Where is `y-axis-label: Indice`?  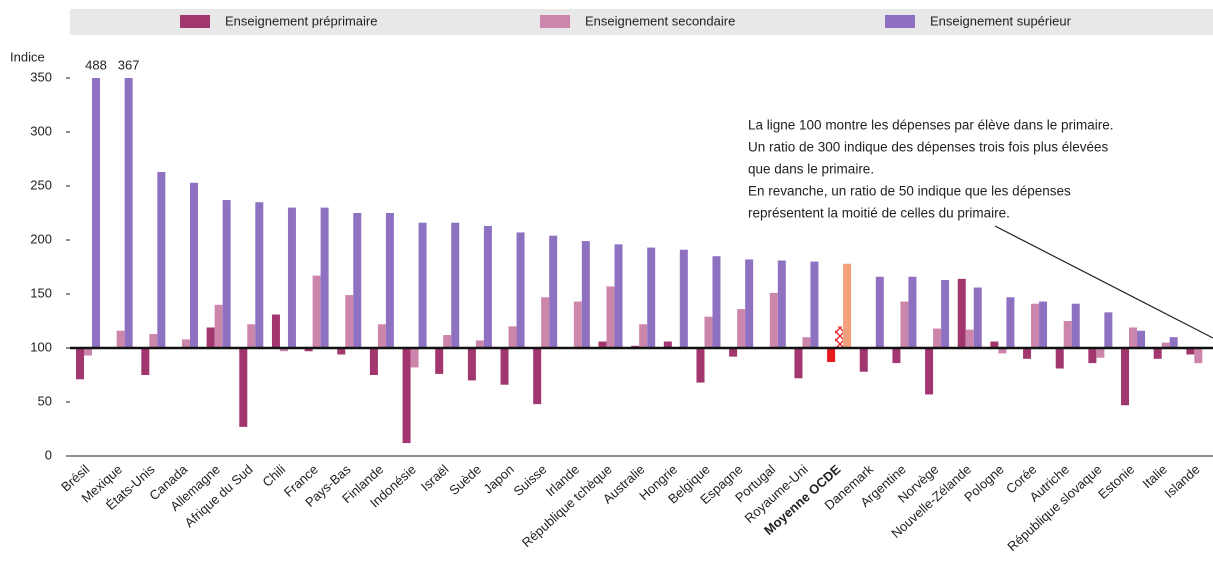
y-axis-label: Indice is located at coordinates (27, 56).